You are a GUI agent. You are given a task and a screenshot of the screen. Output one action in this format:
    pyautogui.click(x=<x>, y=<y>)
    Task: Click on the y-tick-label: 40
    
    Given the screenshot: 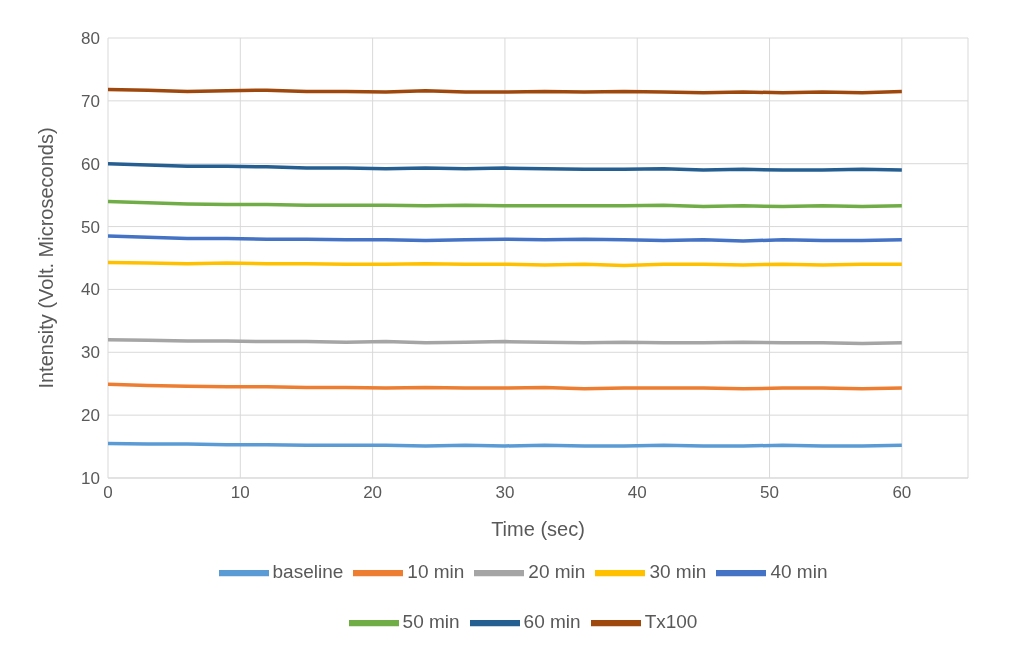 What is the action you would take?
    pyautogui.click(x=90, y=290)
    